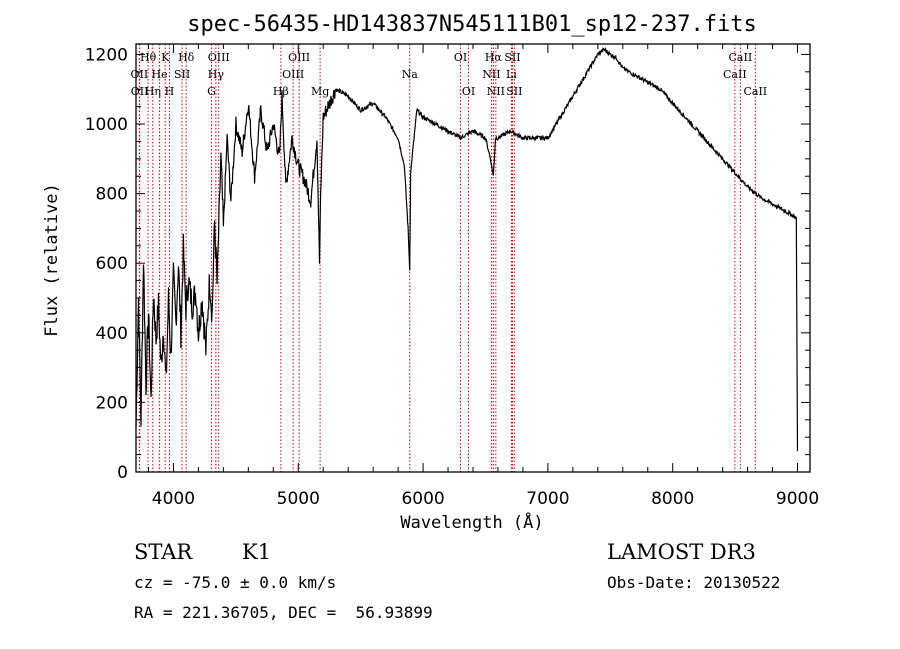  I want to click on x-tick-label: 4000, so click(173, 499).